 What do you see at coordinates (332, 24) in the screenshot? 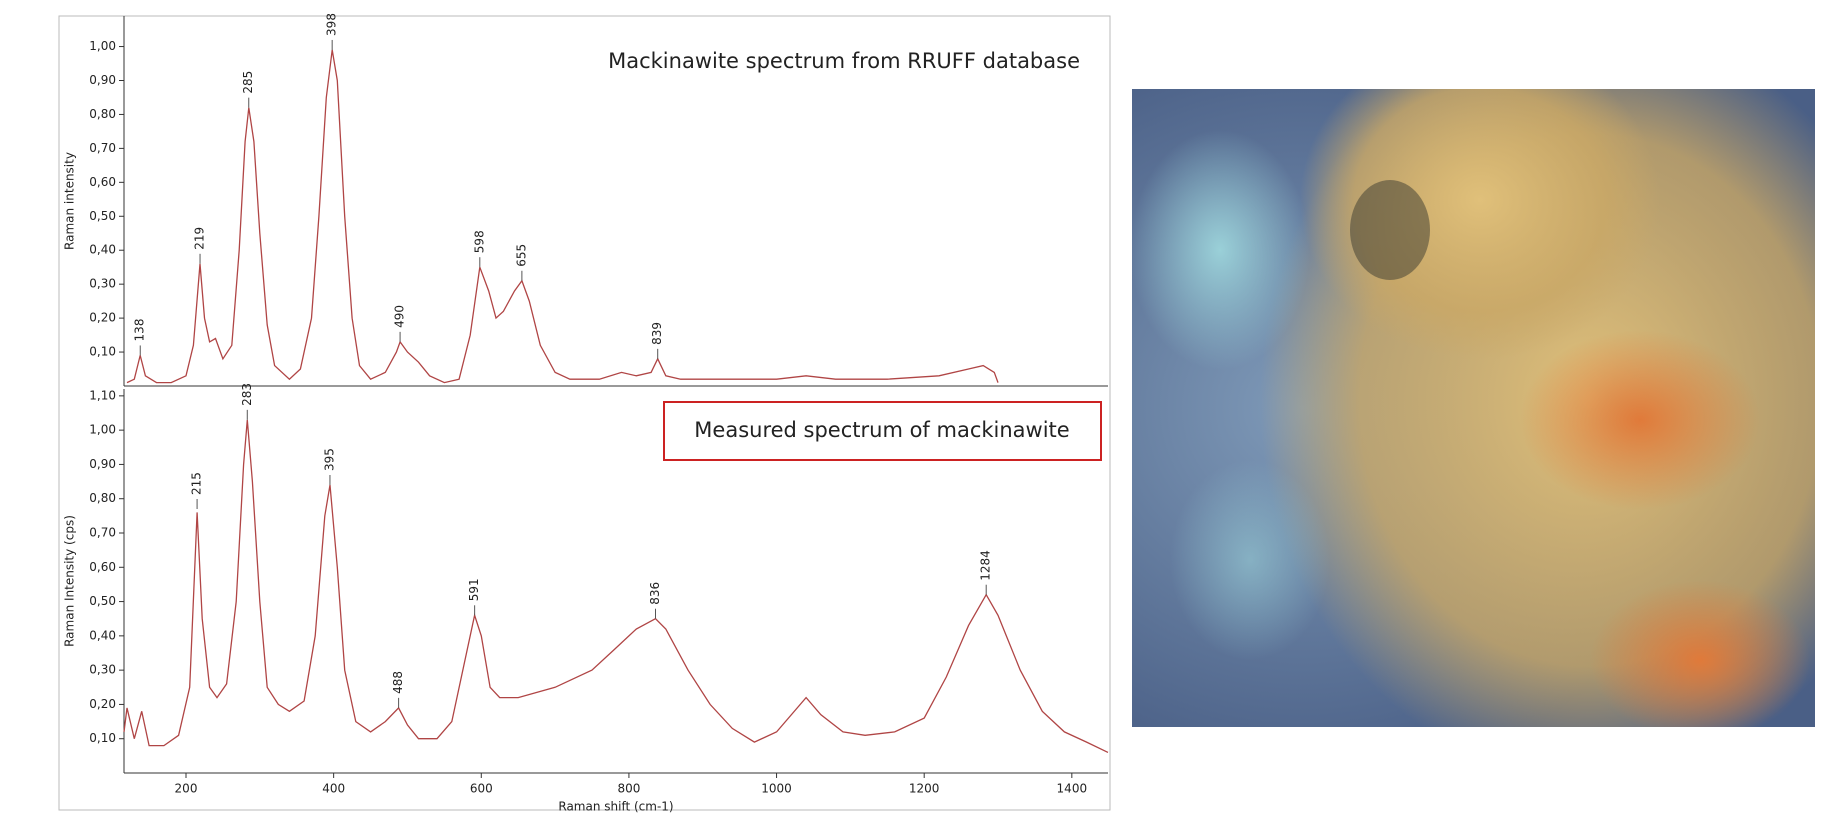
I see `peak-label: 398` at bounding box center [332, 24].